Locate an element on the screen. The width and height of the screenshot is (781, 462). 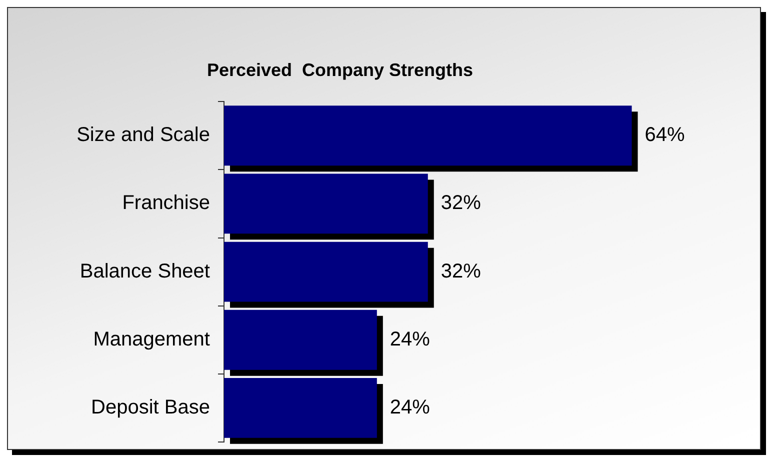
y-tick-label: Balance Sheet is located at coordinates (145, 271).